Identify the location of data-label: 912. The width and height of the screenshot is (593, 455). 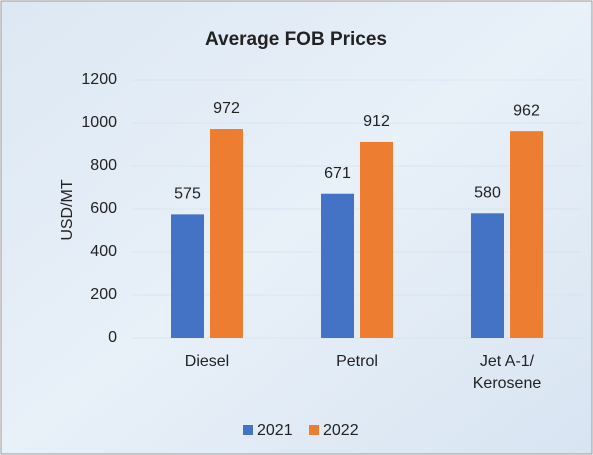
(376, 121).